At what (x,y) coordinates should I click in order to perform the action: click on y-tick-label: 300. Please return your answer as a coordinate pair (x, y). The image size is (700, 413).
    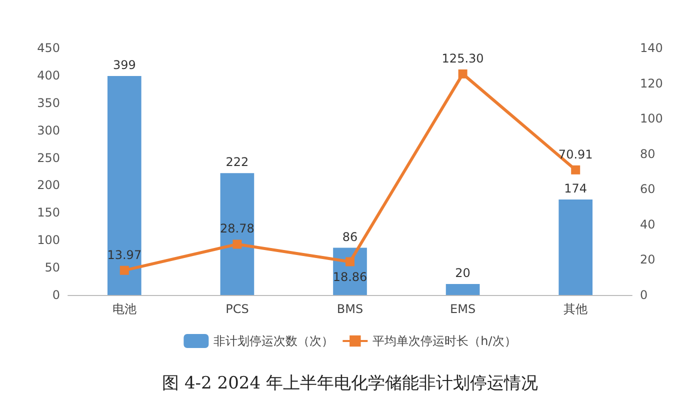
    Looking at the image, I should click on (48, 130).